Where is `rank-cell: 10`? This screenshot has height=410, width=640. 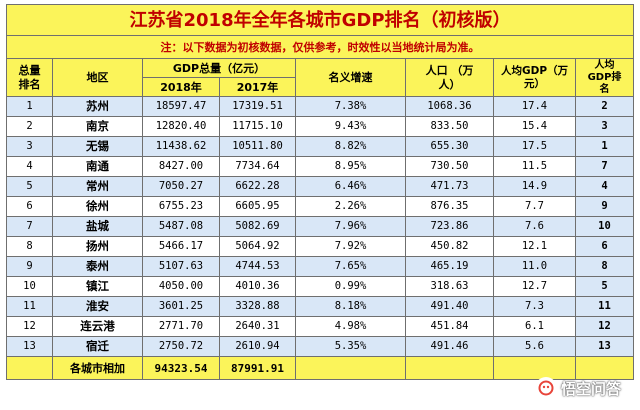
rank-cell: 10 is located at coordinates (29, 286).